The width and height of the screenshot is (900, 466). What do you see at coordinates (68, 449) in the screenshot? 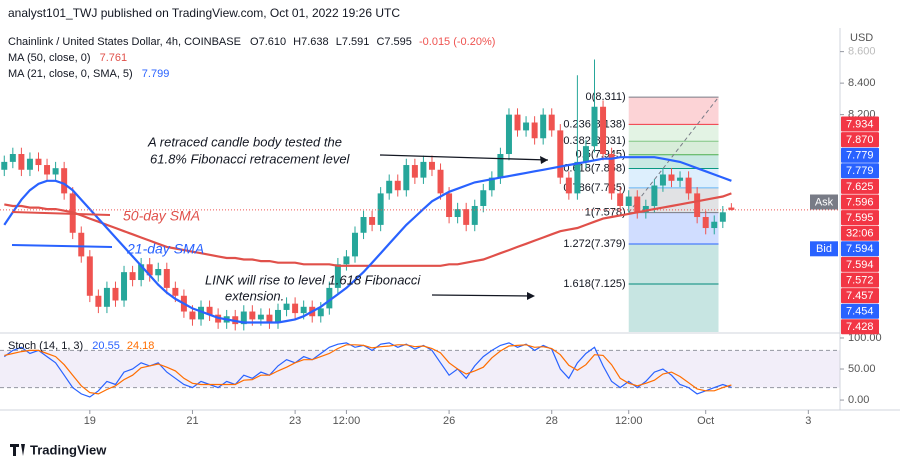
I see `brand: TradingView` at bounding box center [68, 449].